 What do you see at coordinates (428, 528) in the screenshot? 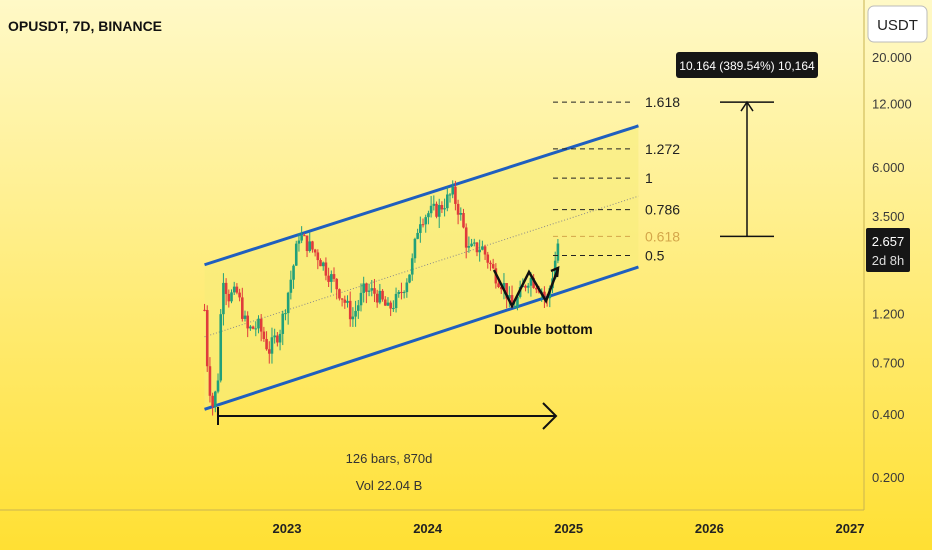
I see `time-tick-label: 2024` at bounding box center [428, 528].